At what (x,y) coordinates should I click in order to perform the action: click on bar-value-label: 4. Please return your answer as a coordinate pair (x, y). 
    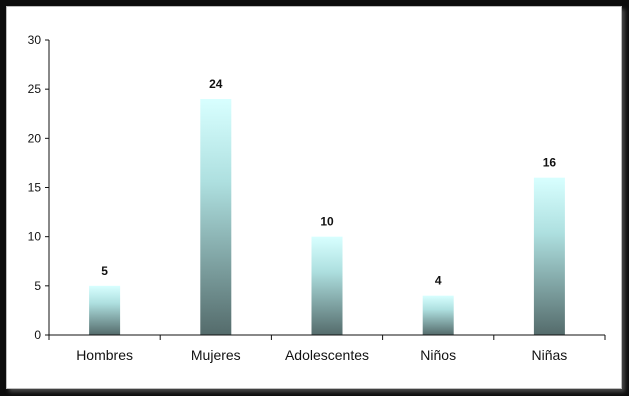
    Looking at the image, I should click on (438, 281).